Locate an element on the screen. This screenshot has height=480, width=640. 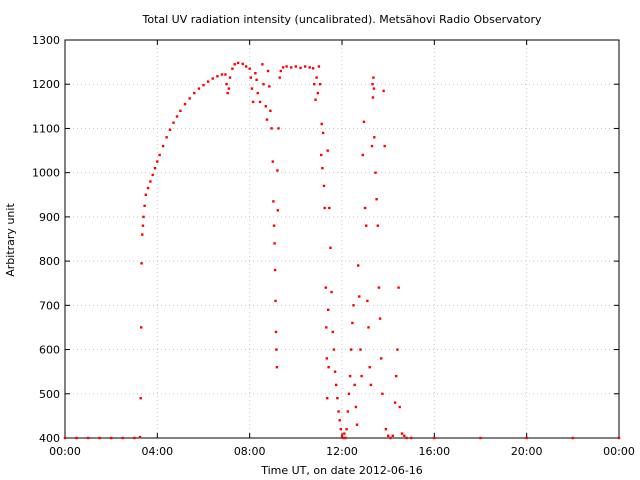
y-tick-label: 1200 is located at coordinates (46, 84).